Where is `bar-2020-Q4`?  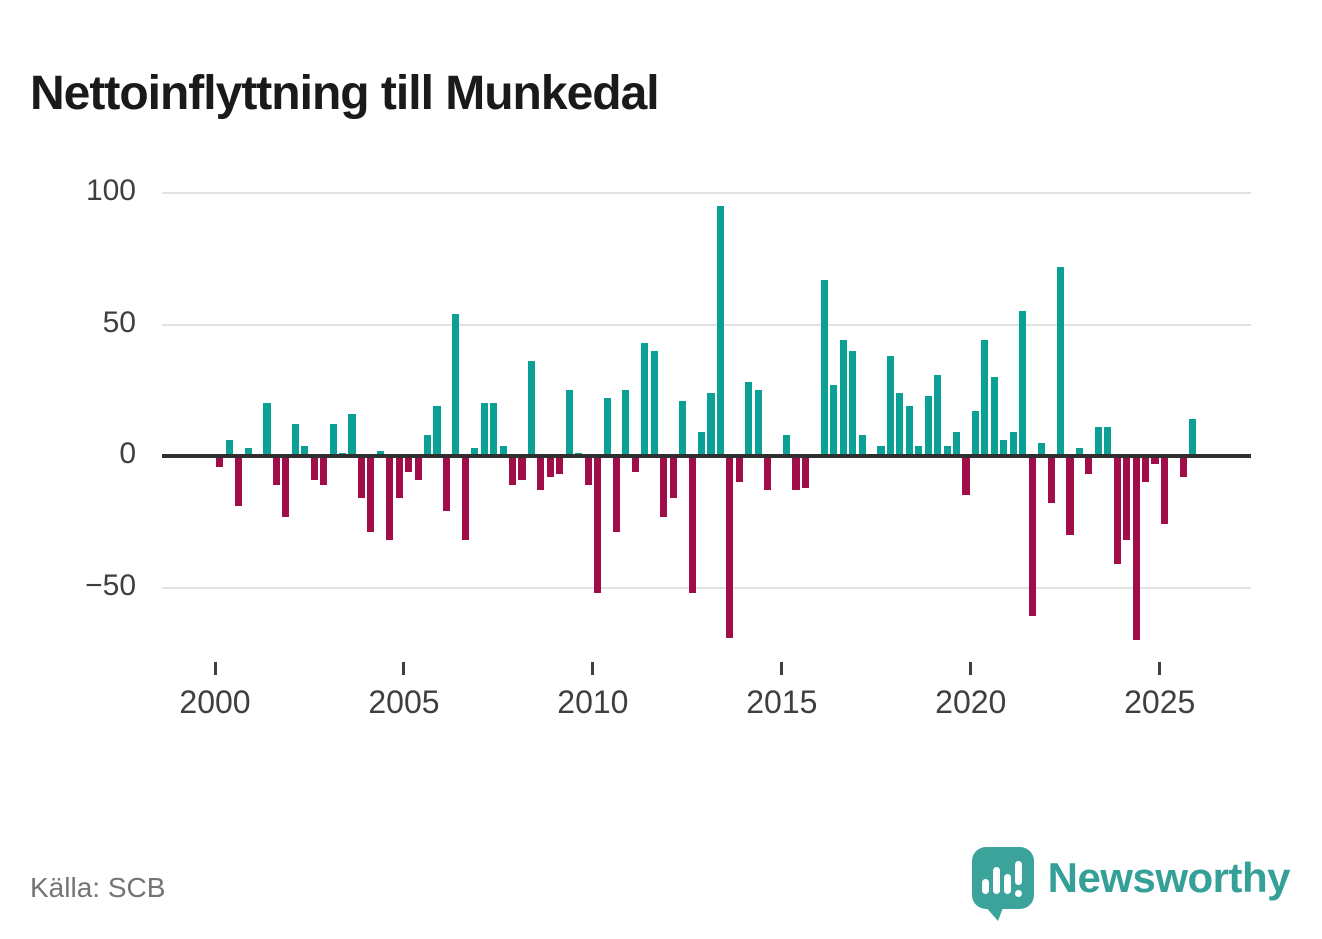
bar-2020-Q4 is located at coordinates (1004, 448).